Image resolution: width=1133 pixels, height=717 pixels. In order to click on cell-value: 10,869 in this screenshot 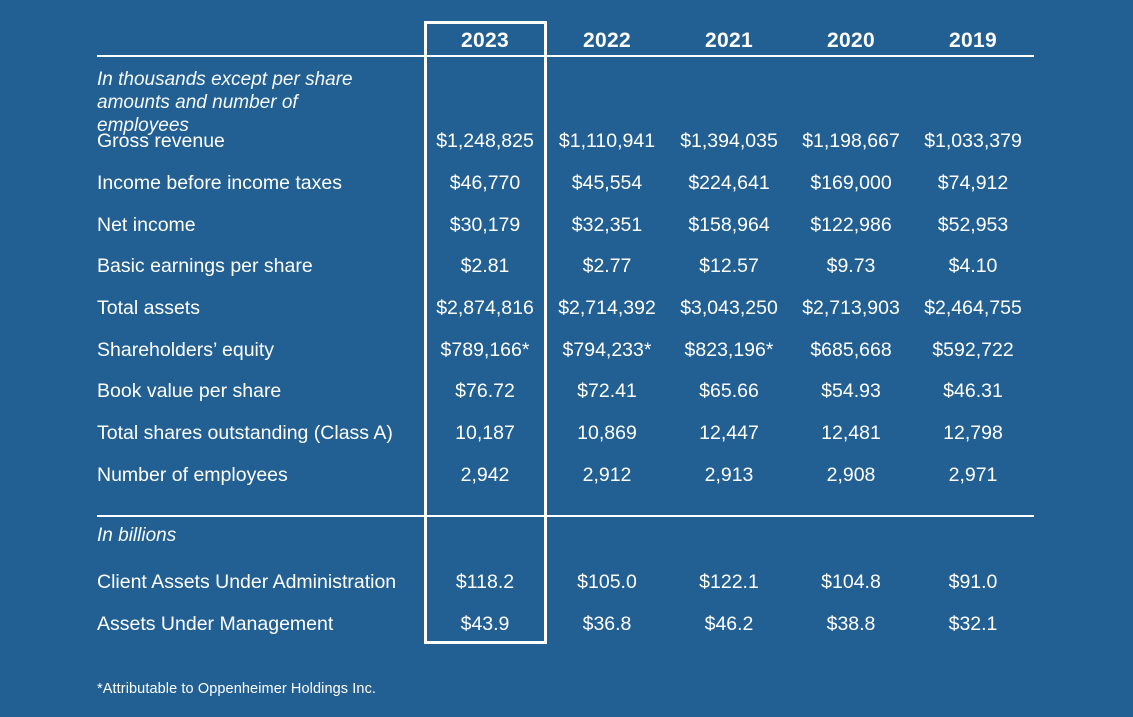, I will do `click(607, 433)`.